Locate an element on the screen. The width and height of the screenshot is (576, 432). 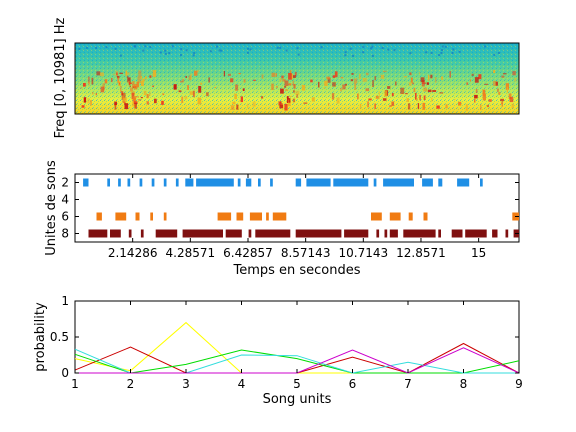
probability-y-tick-label: 0.5 is located at coordinates (59, 337).